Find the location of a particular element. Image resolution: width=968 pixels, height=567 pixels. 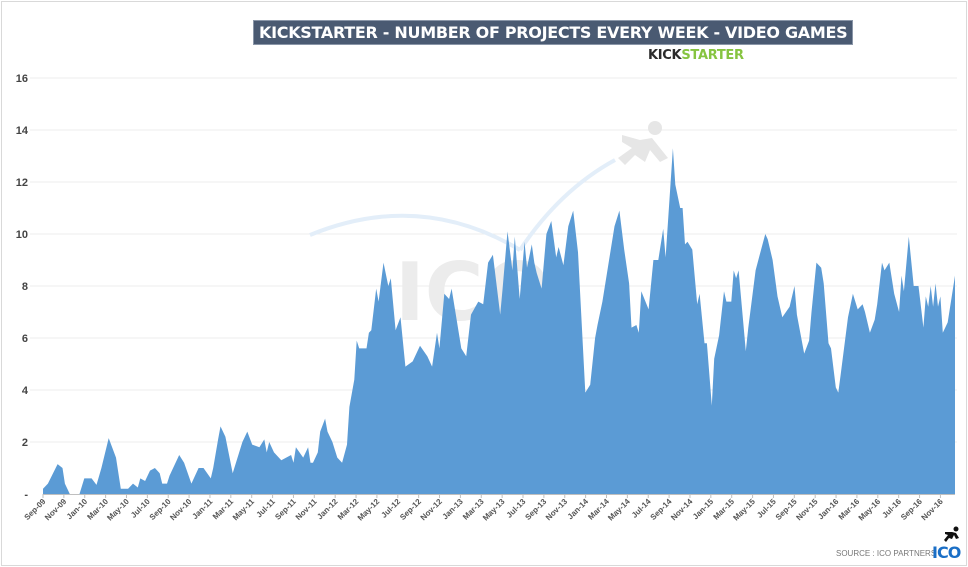

x-tick-label: Nov-16 is located at coordinates (933, 510).